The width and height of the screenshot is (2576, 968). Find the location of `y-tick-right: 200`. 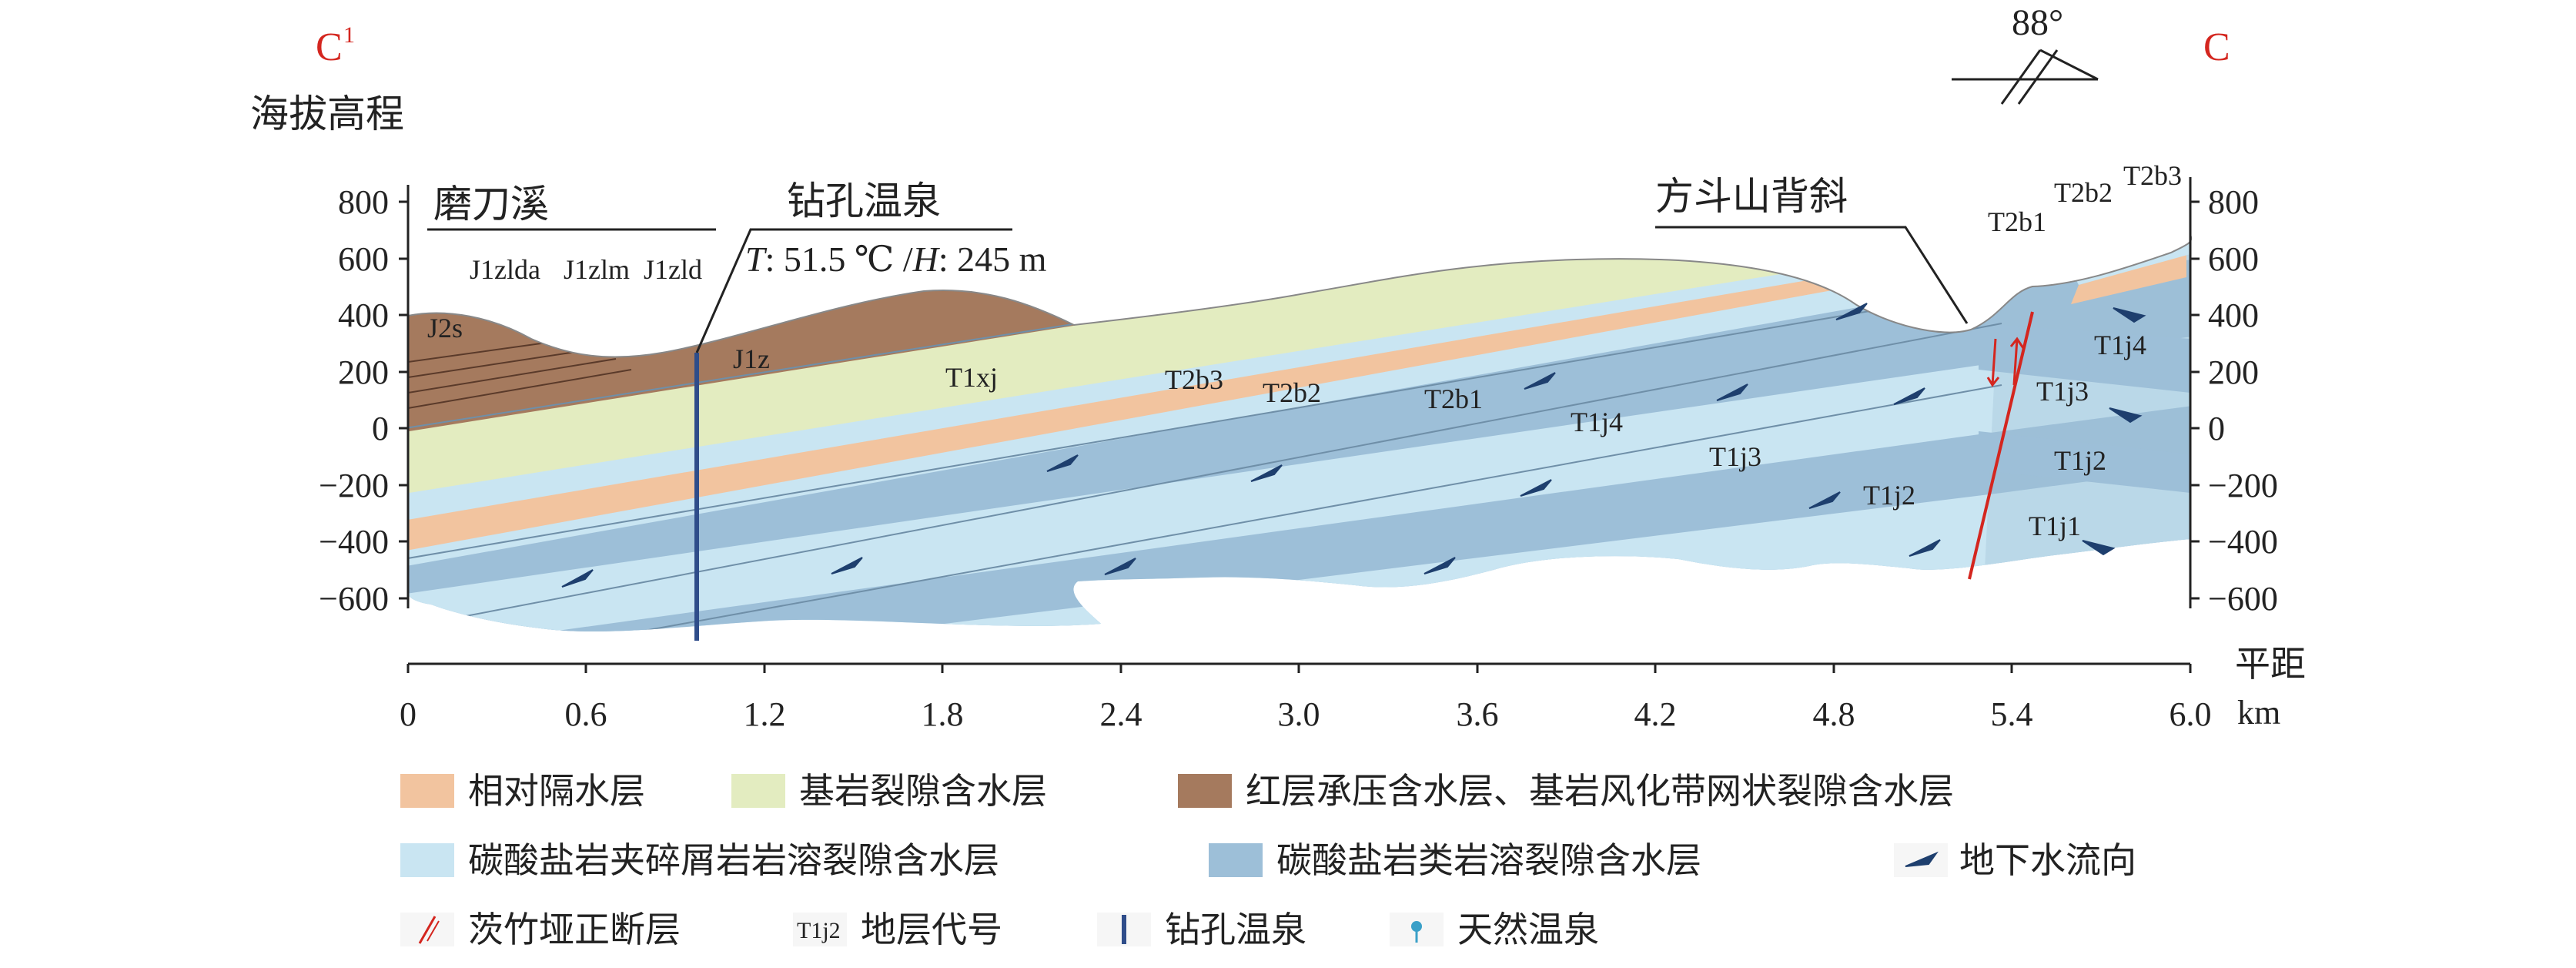

y-tick-right: 200 is located at coordinates (2234, 372).